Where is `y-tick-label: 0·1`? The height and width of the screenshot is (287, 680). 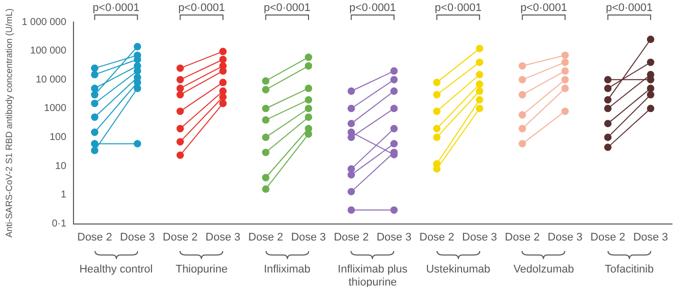
y-tick-label: 0·1 is located at coordinates (59, 224).